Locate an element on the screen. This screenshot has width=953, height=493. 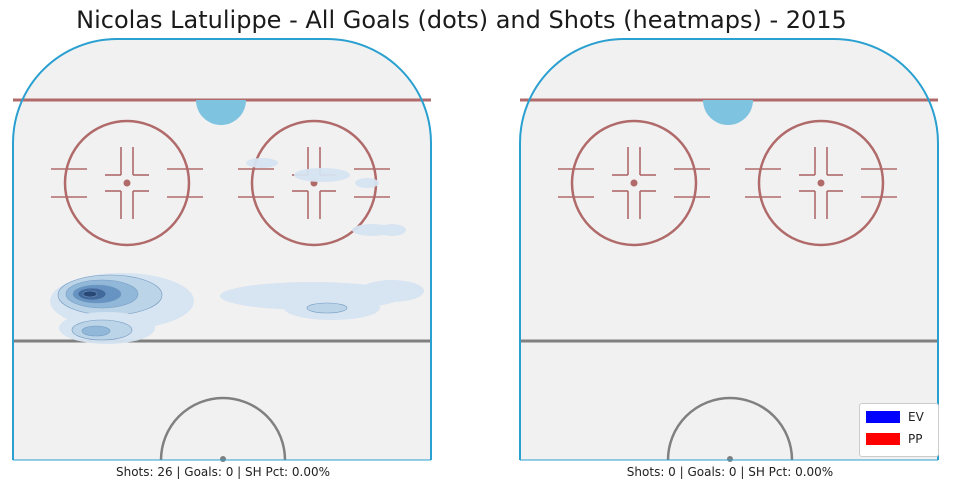
legend-label-ev: EV is located at coordinates (916, 417).